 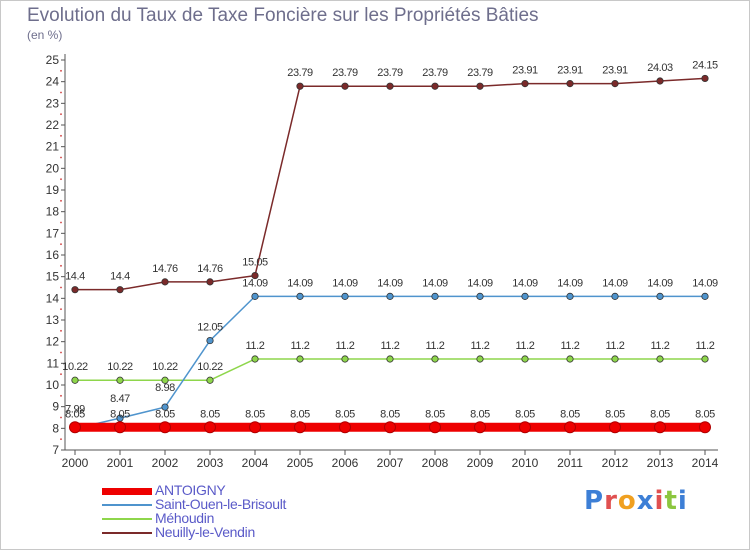 What do you see at coordinates (53, 363) in the screenshot?
I see `y-tick-label: 11` at bounding box center [53, 363].